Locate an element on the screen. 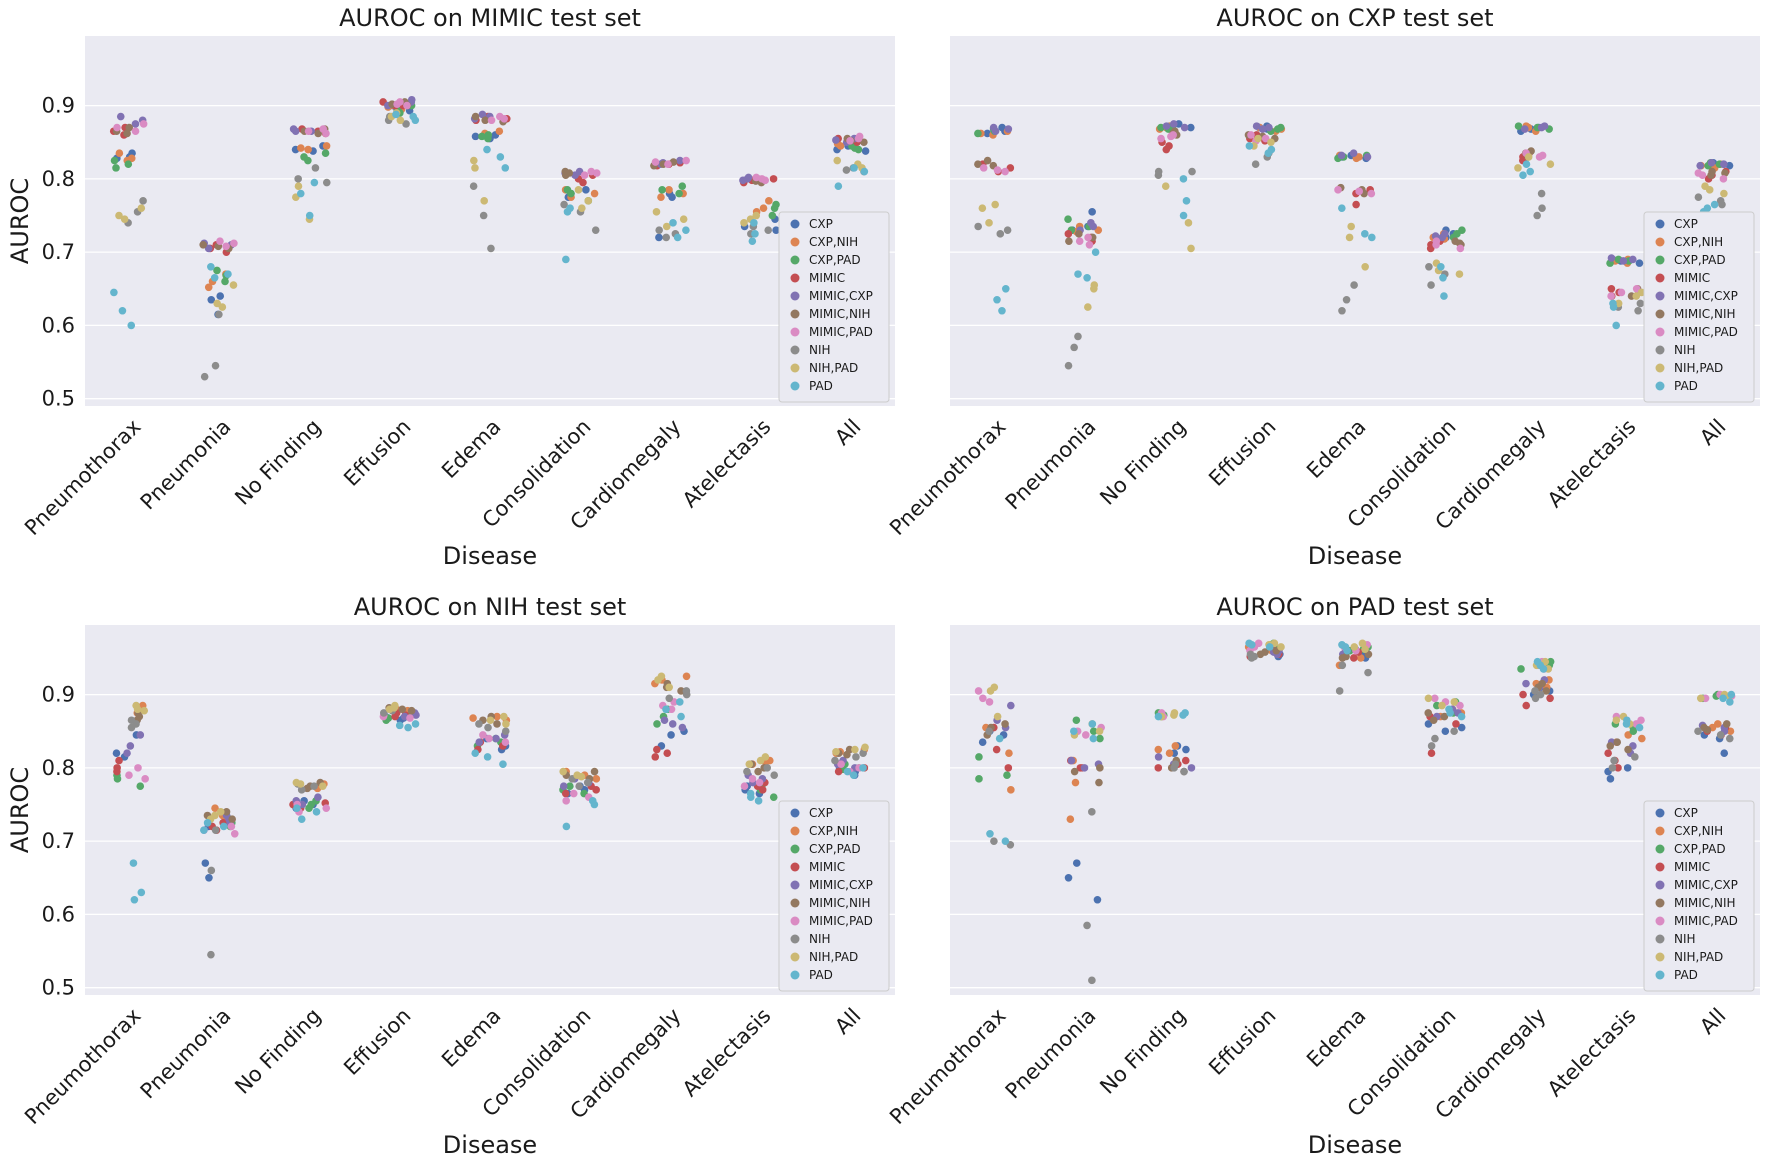 The width and height of the screenshot is (1766, 1166). x-tick-label: No Finding is located at coordinates (277, 1051).